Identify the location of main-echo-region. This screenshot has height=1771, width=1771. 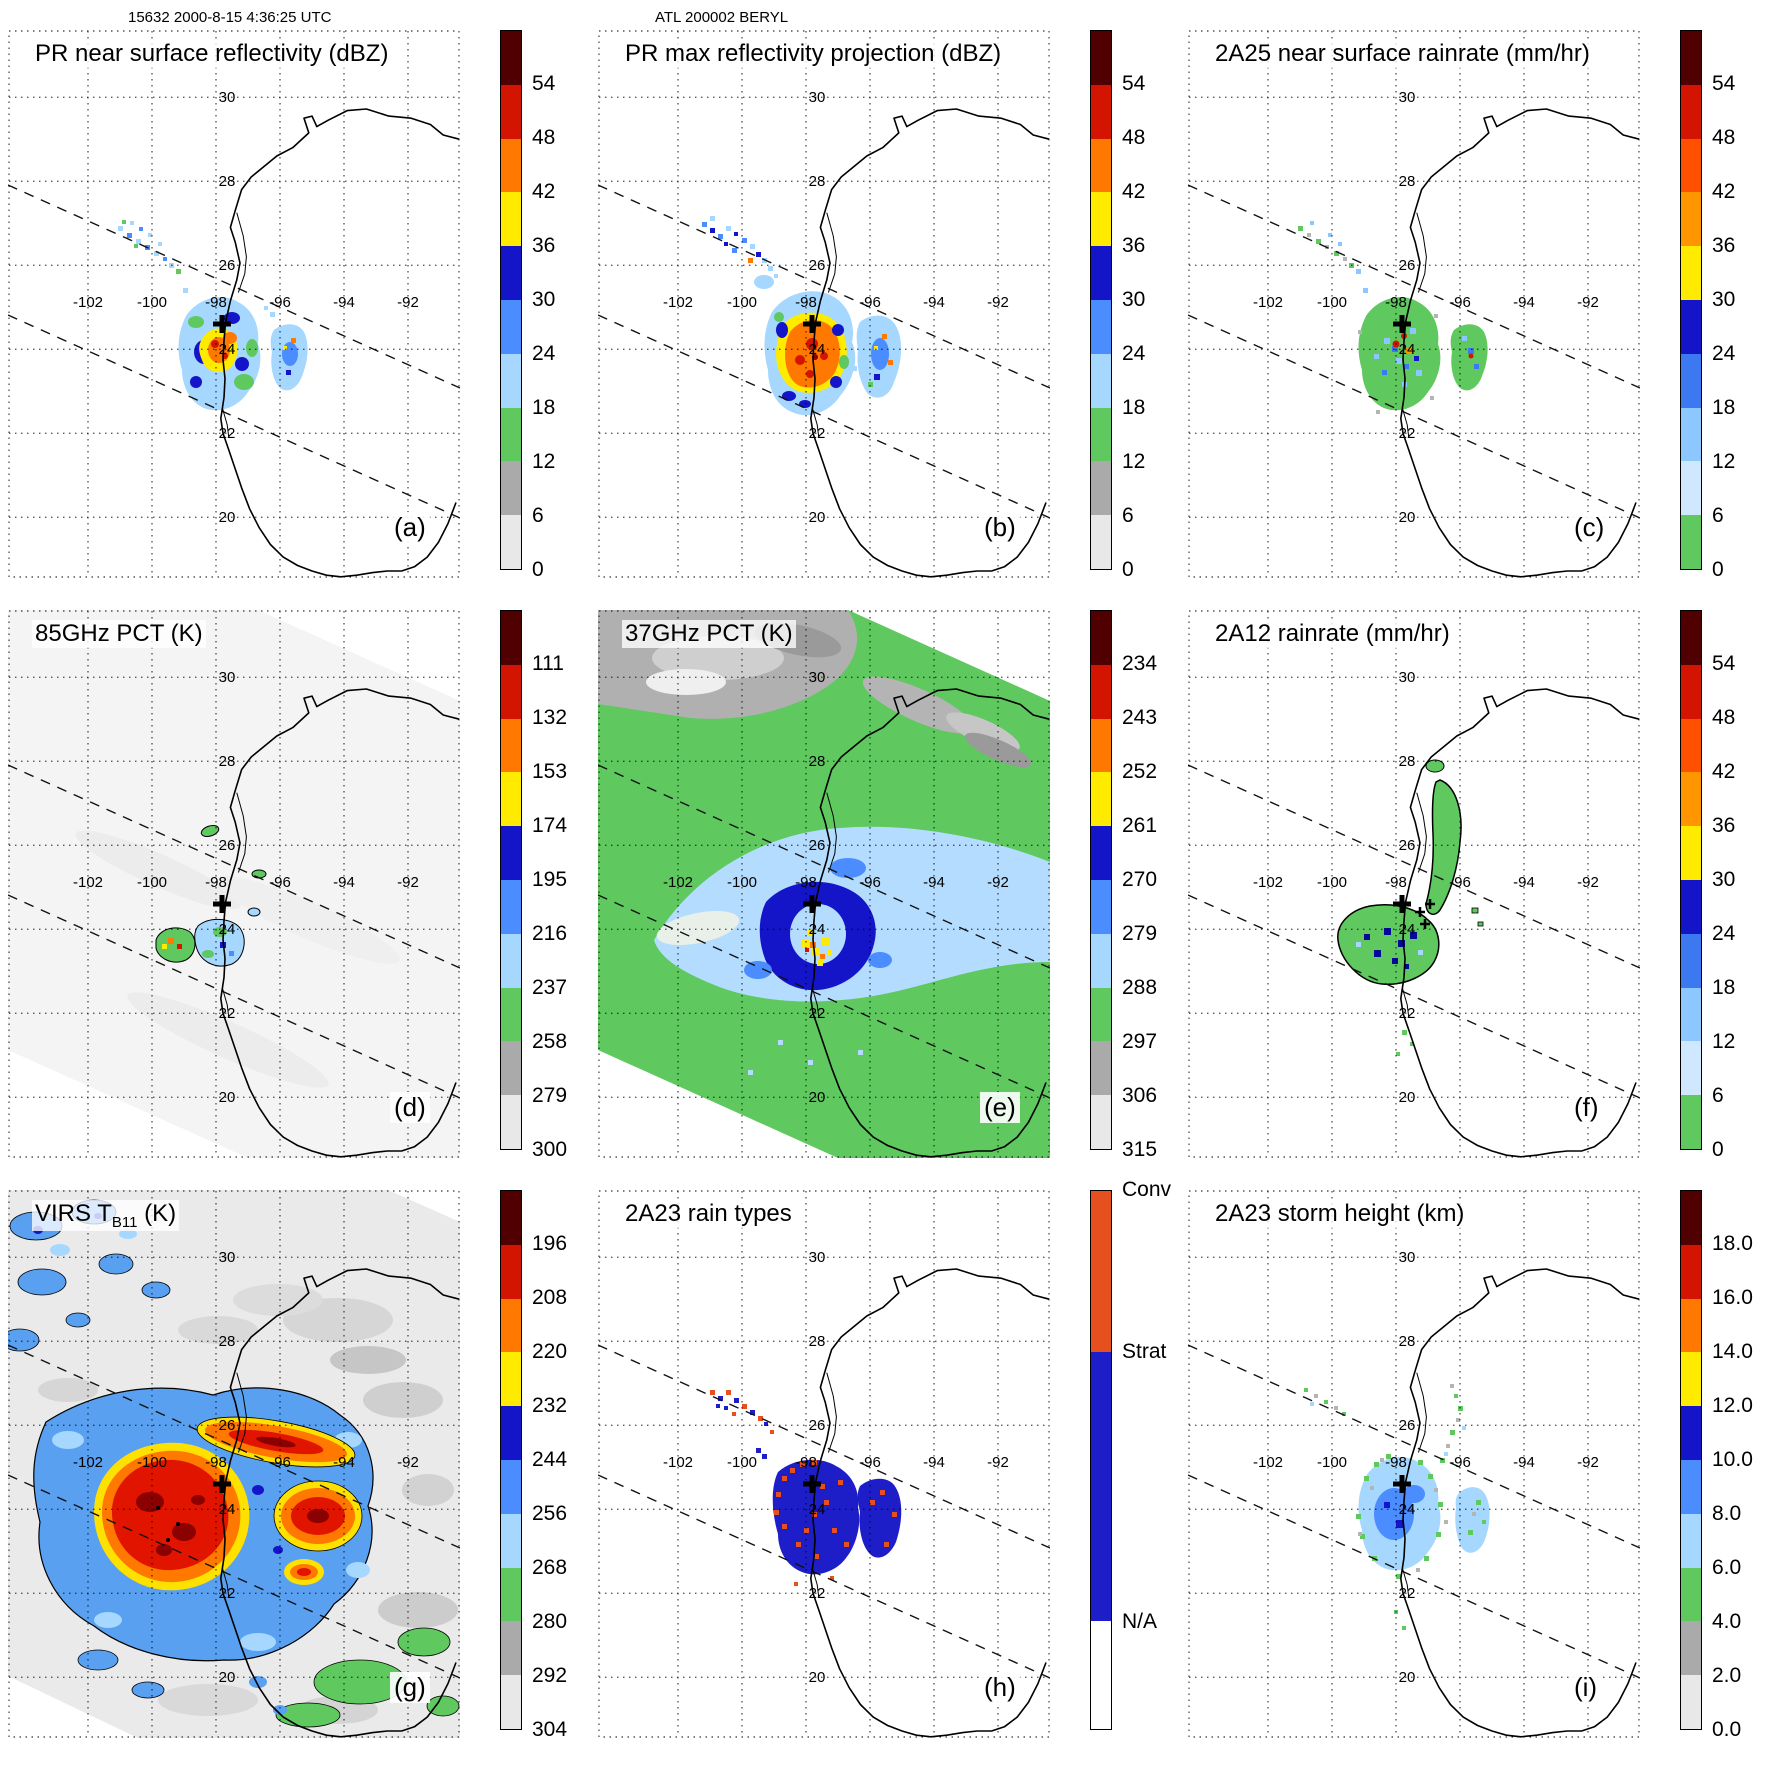
(810, 353).